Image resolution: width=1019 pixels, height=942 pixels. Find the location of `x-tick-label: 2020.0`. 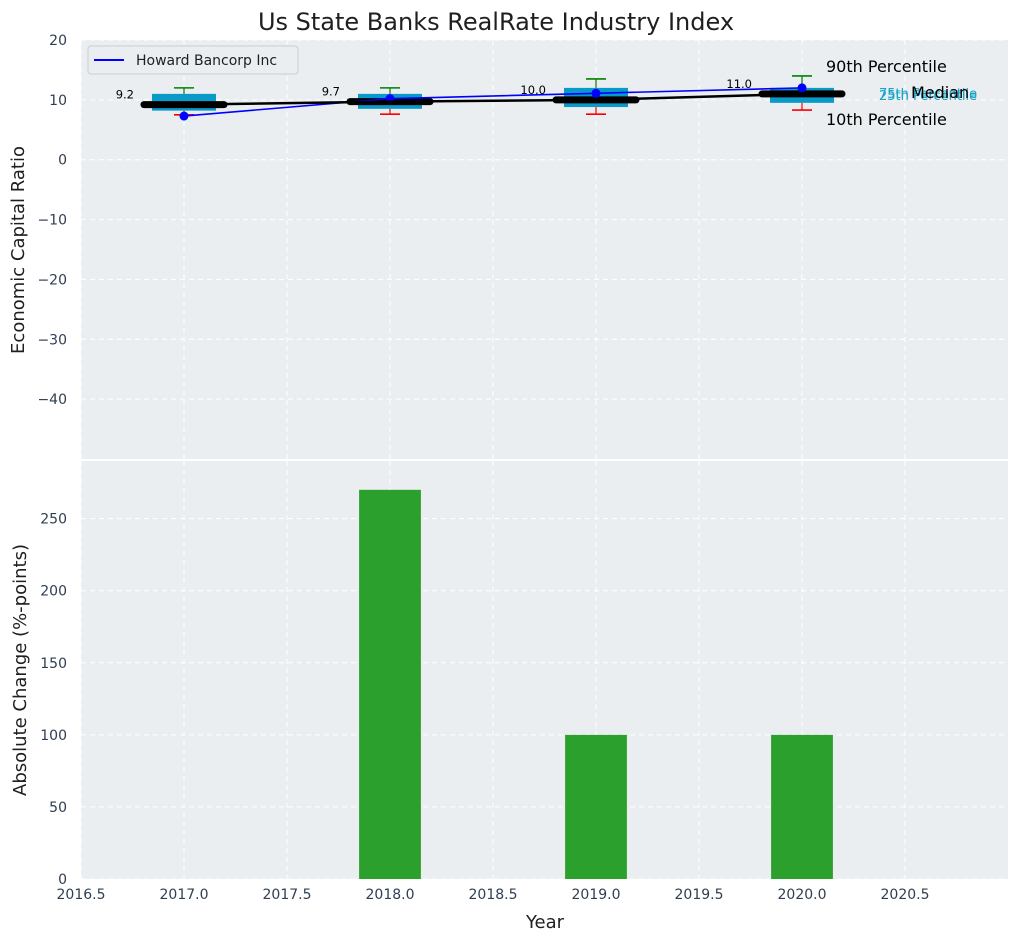

x-tick-label: 2020.0 is located at coordinates (802, 895).